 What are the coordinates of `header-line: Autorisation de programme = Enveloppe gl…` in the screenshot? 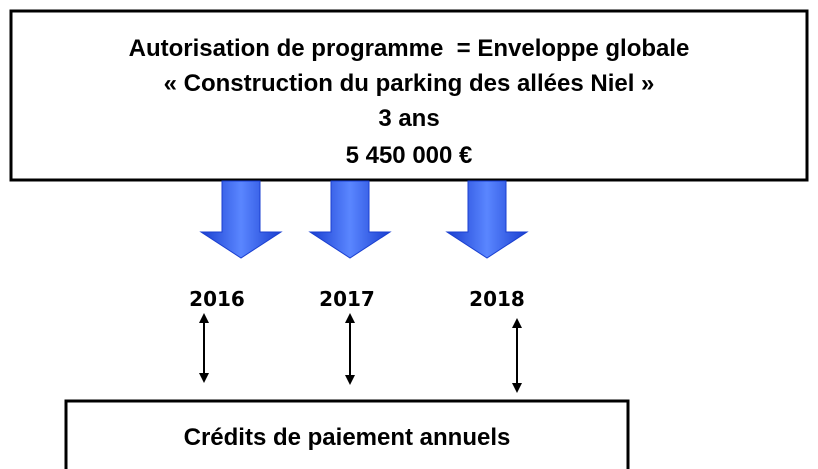 It's located at (409, 48).